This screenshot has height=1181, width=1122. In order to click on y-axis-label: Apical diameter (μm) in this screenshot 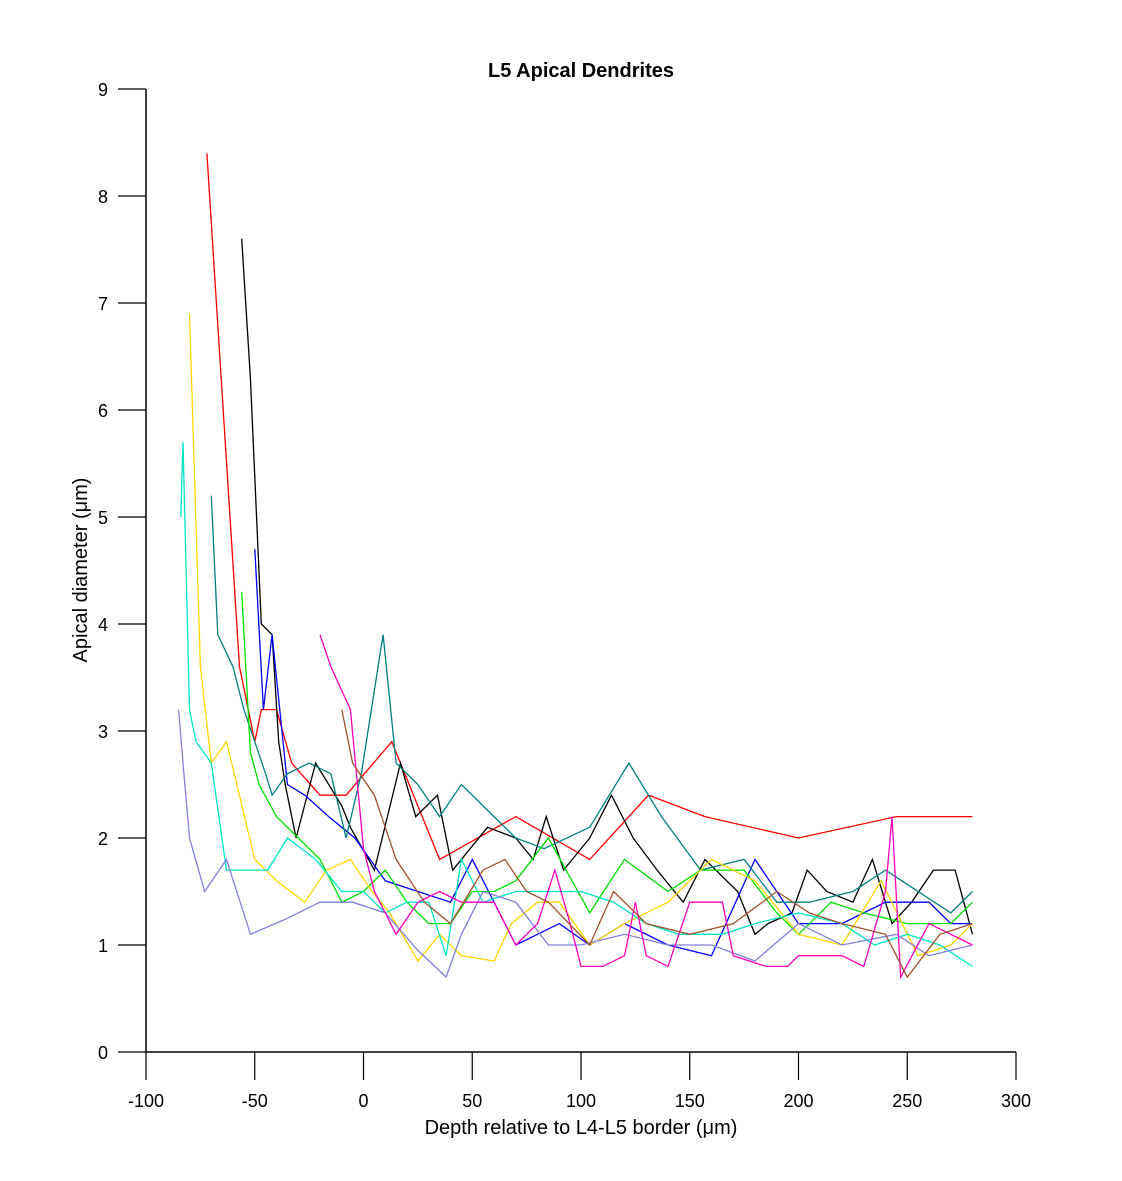, I will do `click(81, 570)`.